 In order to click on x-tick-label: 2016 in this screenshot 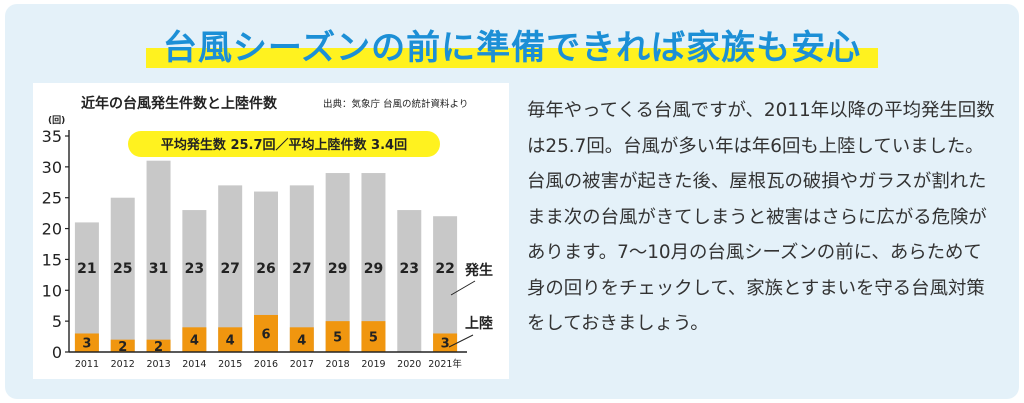, I will do `click(266, 364)`.